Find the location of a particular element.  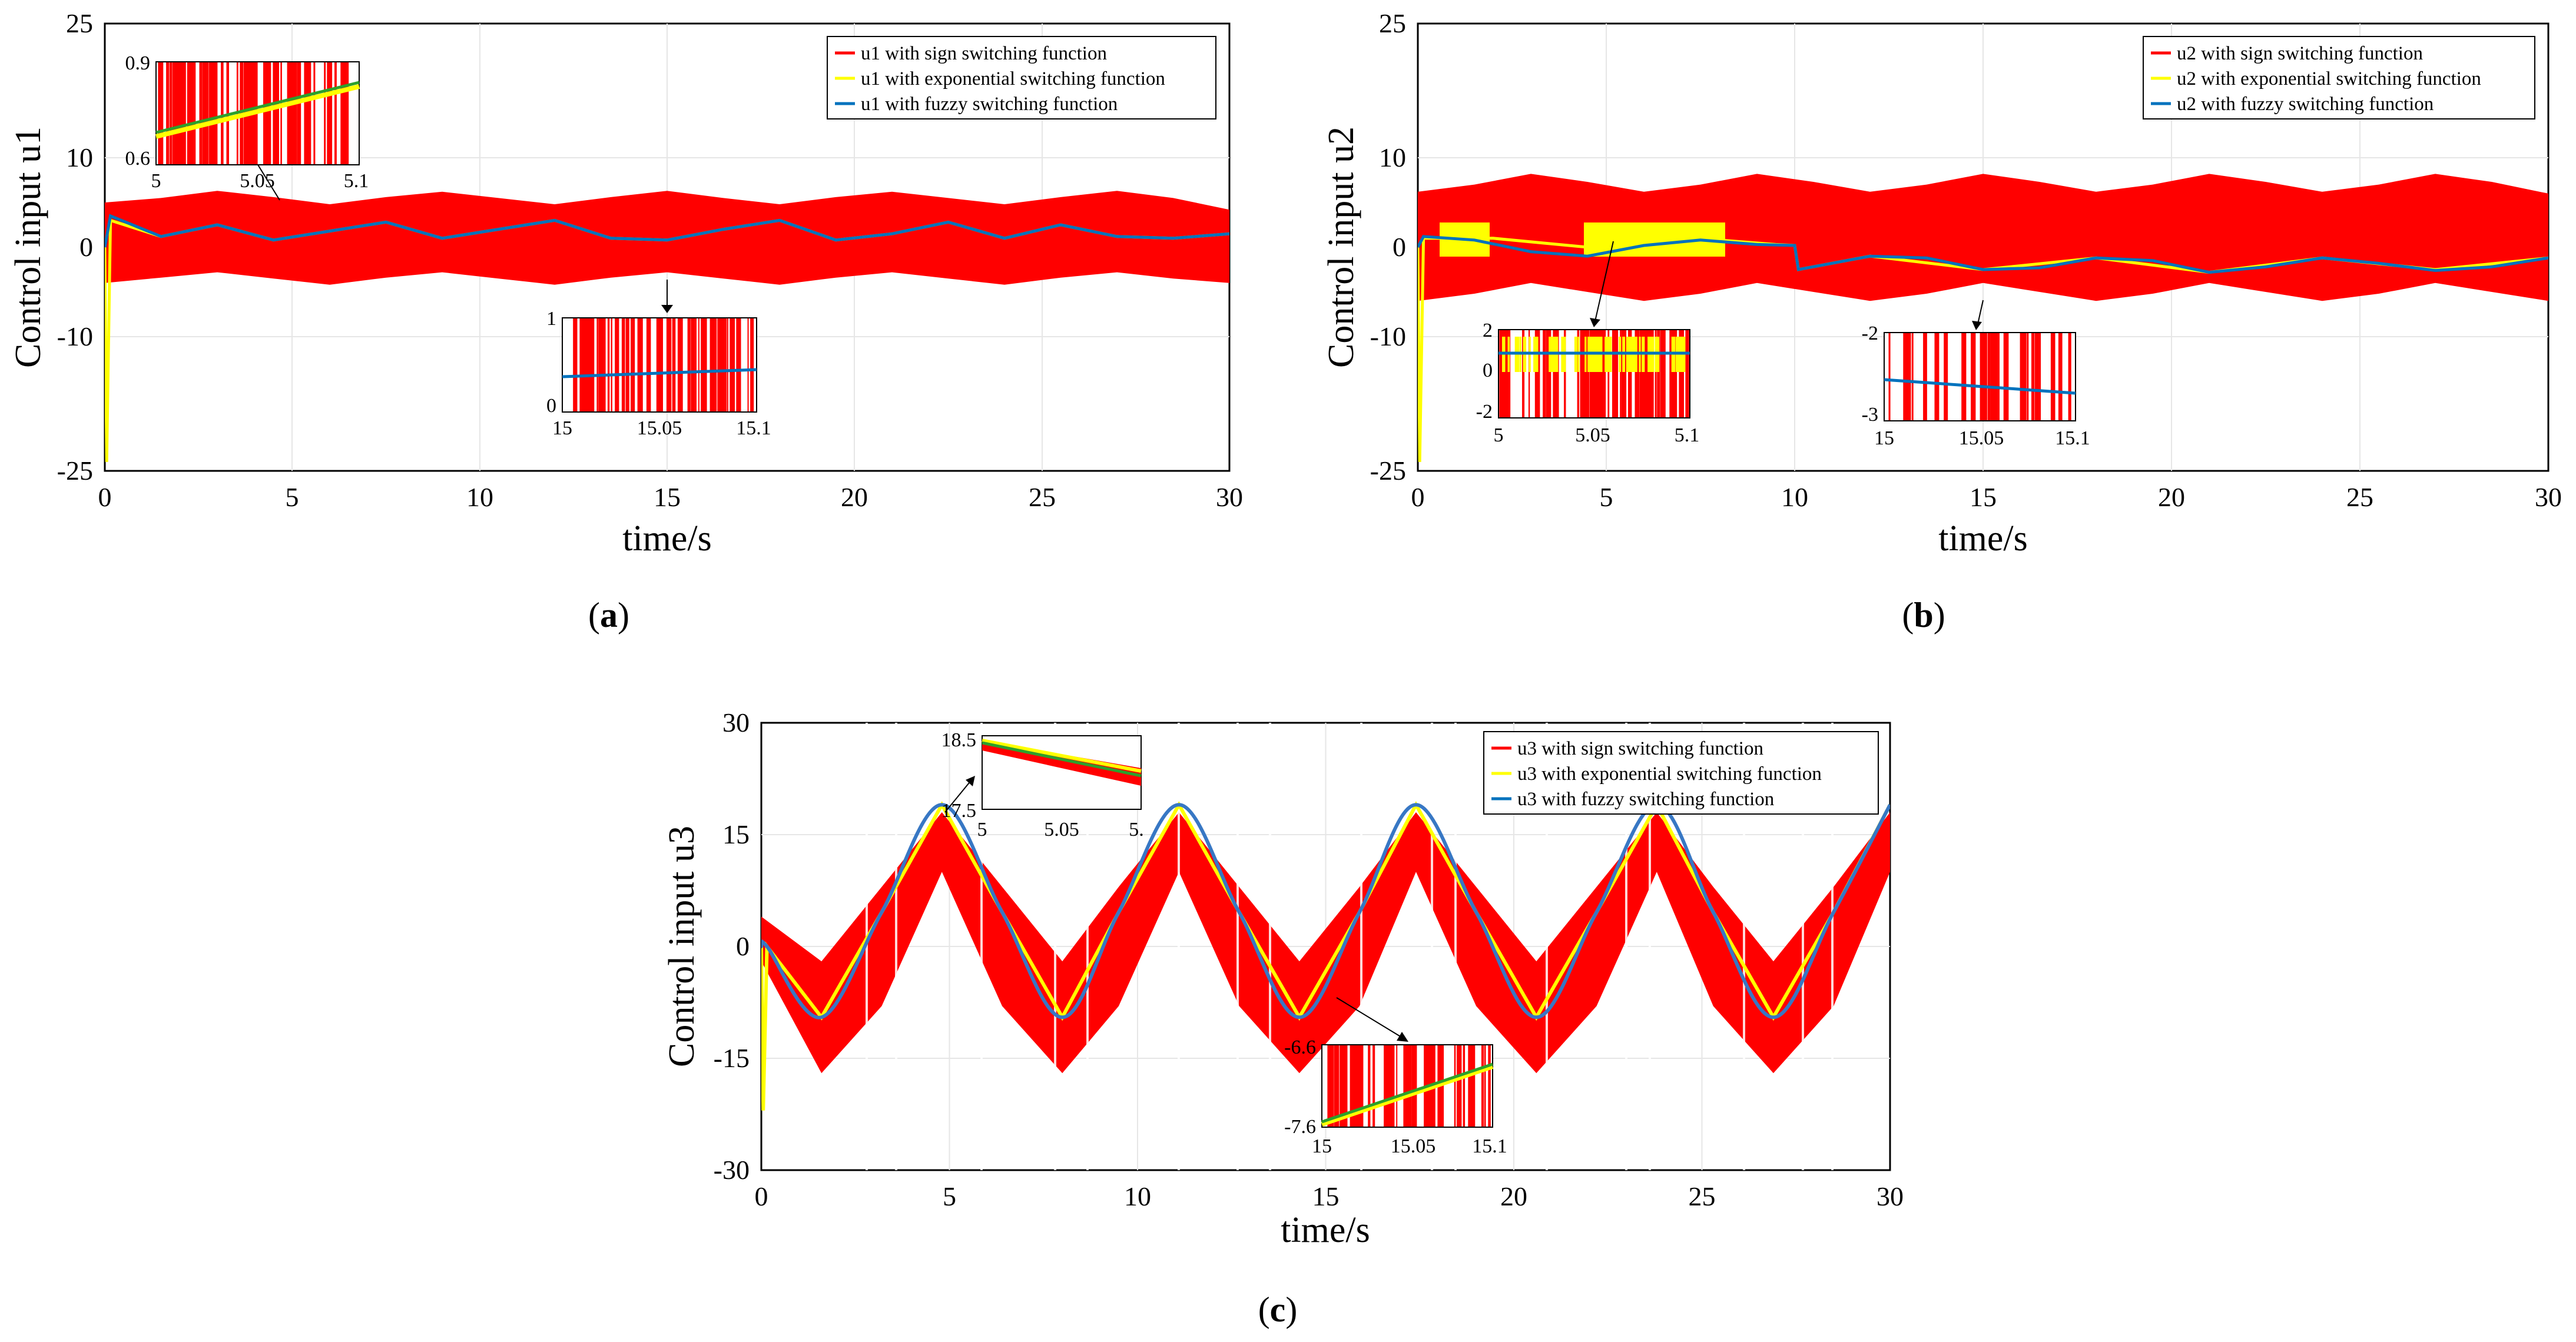

inset-c2-xtick-1: 15 is located at coordinates (1322, 1146).